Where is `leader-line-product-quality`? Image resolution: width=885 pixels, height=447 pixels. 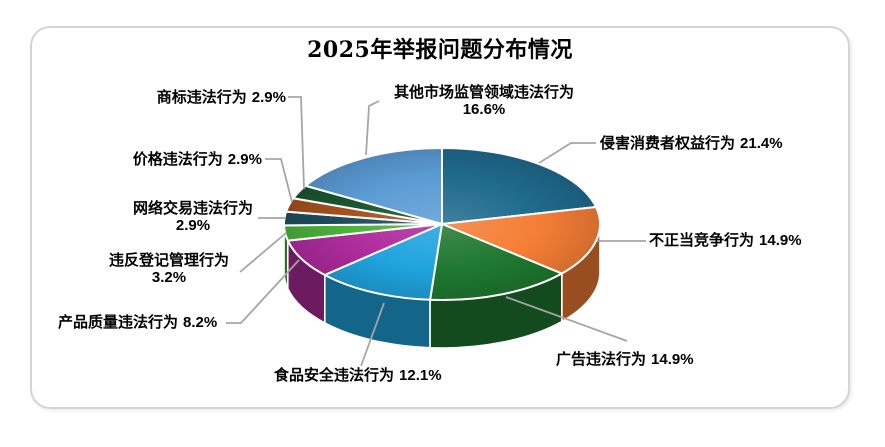
leader-line-product-quality is located at coordinates (263, 291).